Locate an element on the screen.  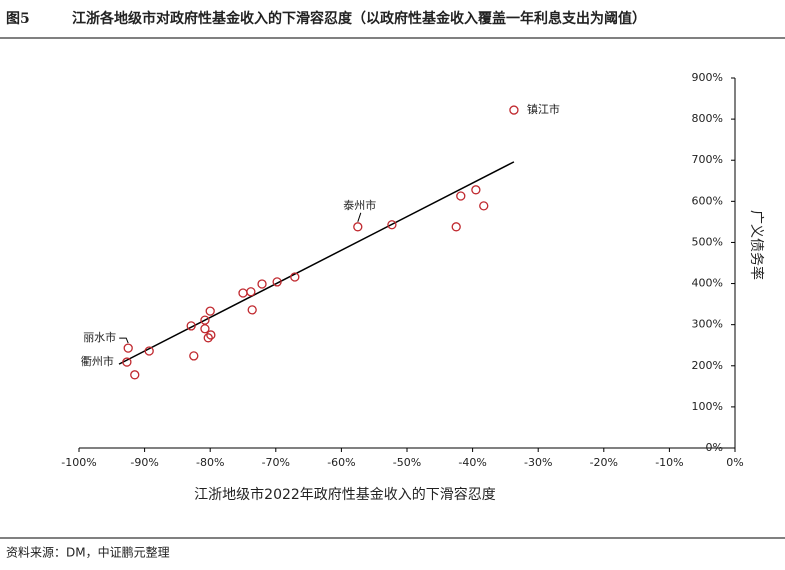
x-tick-label: -50% is located at coordinates (407, 462).